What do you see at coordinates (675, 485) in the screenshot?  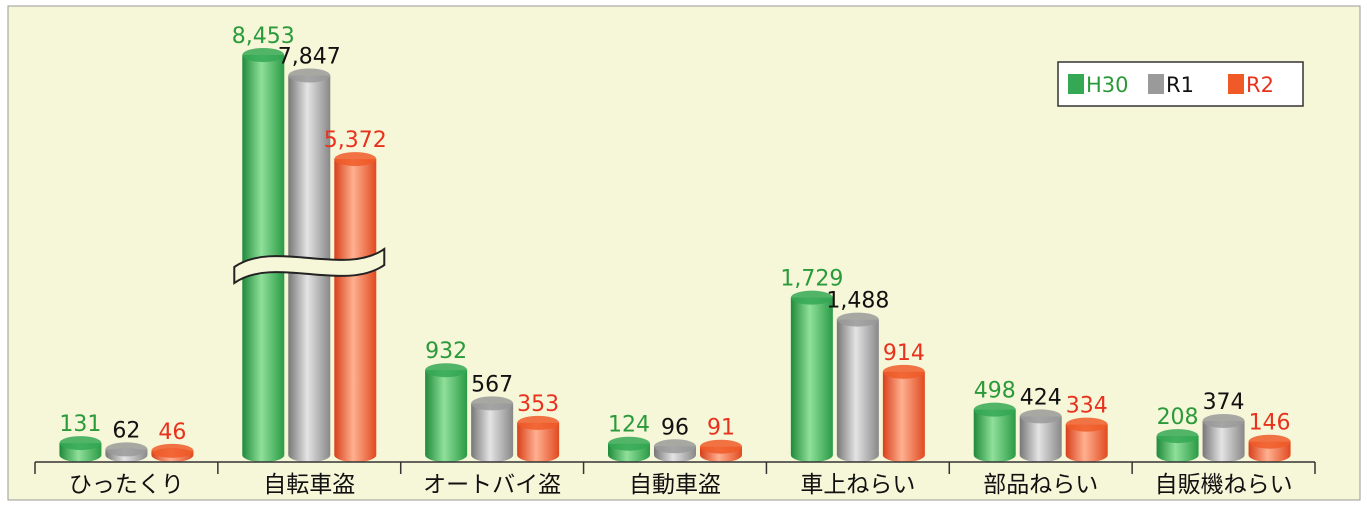 I see `x-tick-label: 自動車盗` at bounding box center [675, 485].